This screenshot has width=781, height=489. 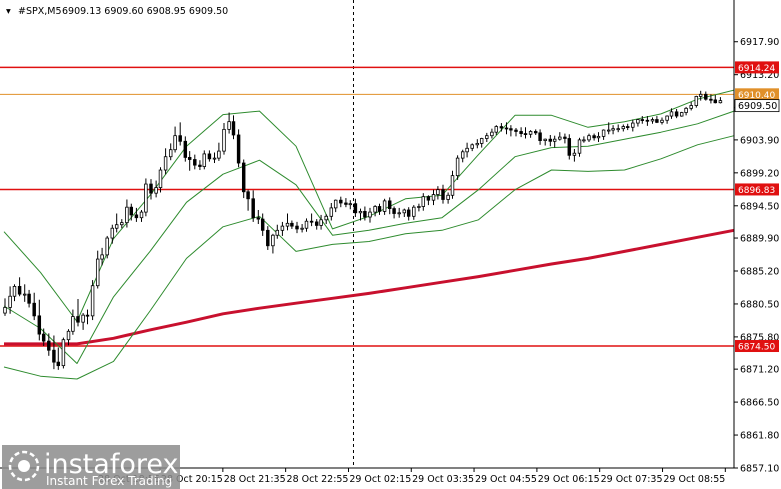 What do you see at coordinates (759, 370) in the screenshot?
I see `y-tick-label: 6871.20` at bounding box center [759, 370].